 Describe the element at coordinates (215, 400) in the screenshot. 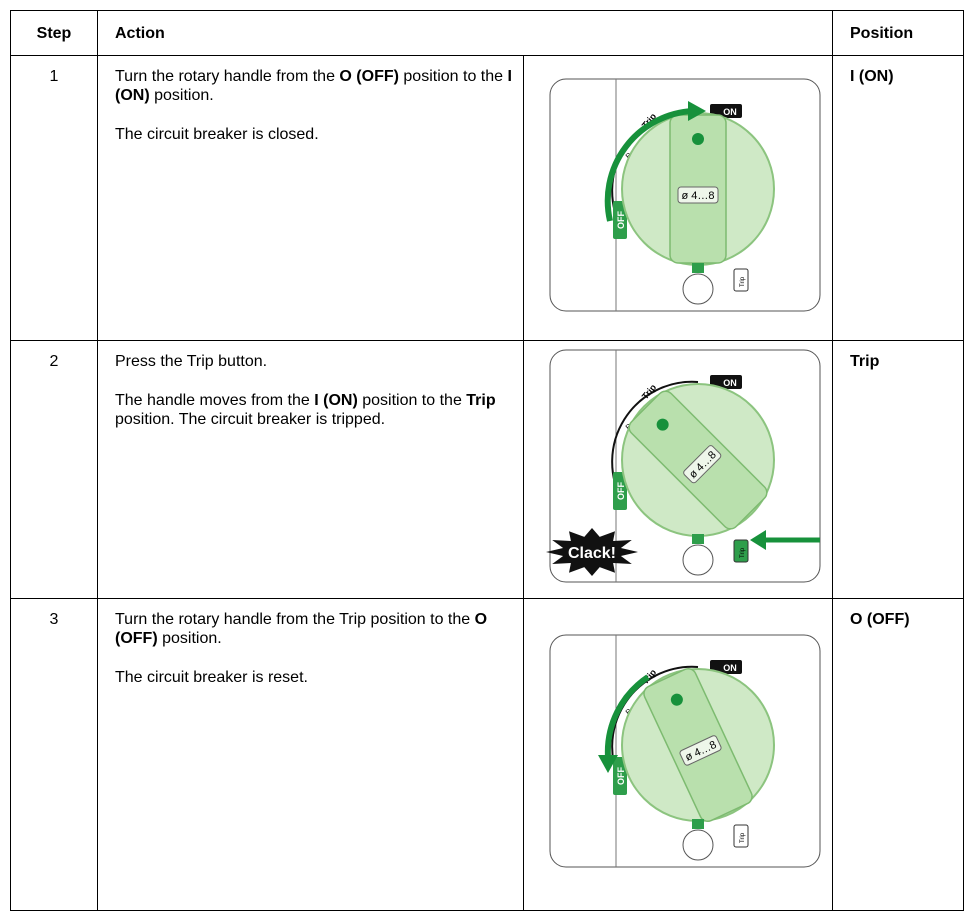

I see `text-run: The handle moves from the` at that location.